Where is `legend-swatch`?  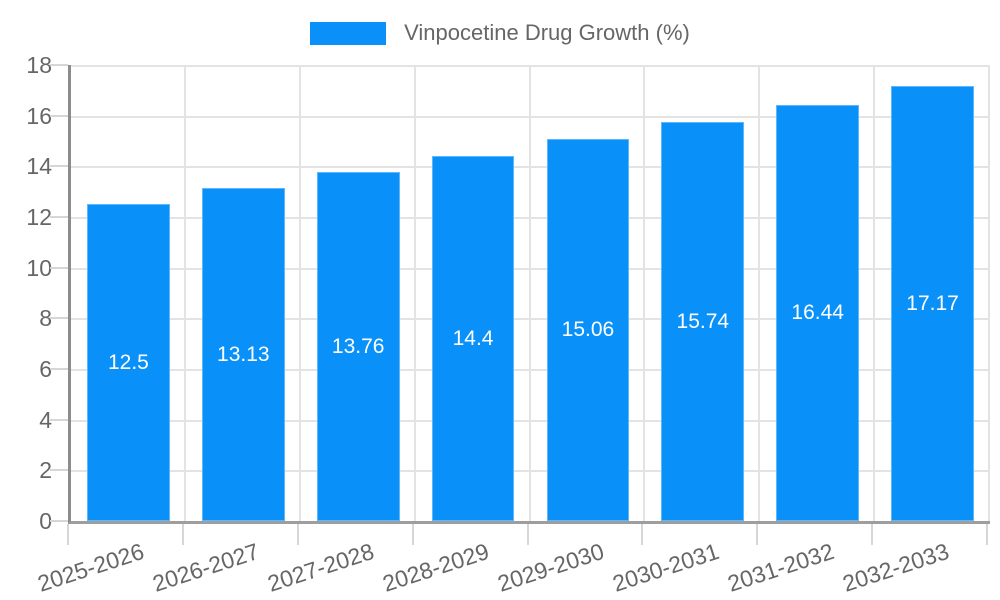 legend-swatch is located at coordinates (348, 33).